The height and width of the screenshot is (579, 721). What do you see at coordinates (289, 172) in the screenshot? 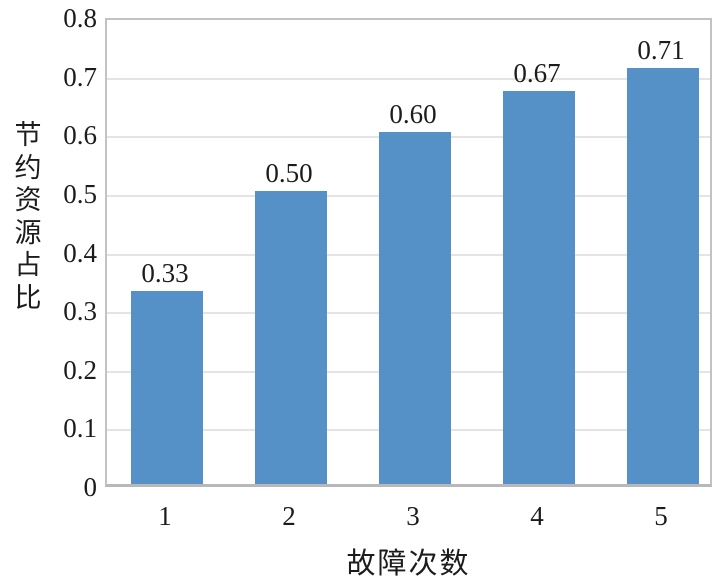
I see `bar-value-label: 0.50` at bounding box center [289, 172].